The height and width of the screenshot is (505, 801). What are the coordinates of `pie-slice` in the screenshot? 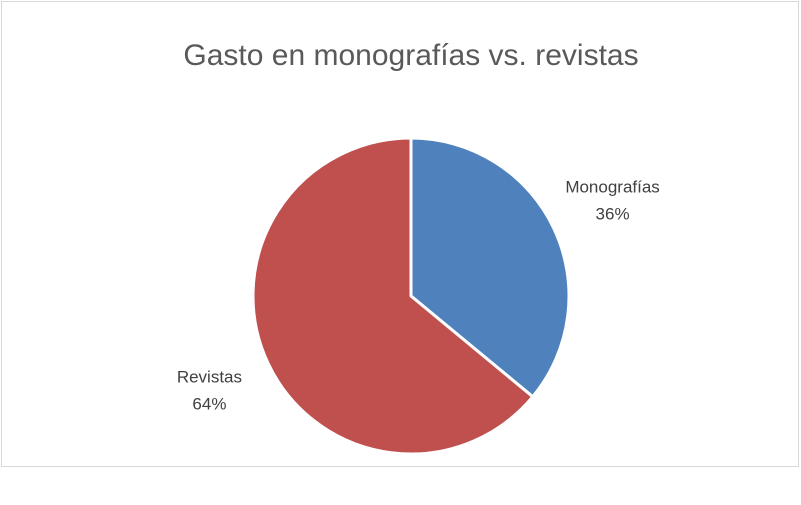 It's located at (490, 267).